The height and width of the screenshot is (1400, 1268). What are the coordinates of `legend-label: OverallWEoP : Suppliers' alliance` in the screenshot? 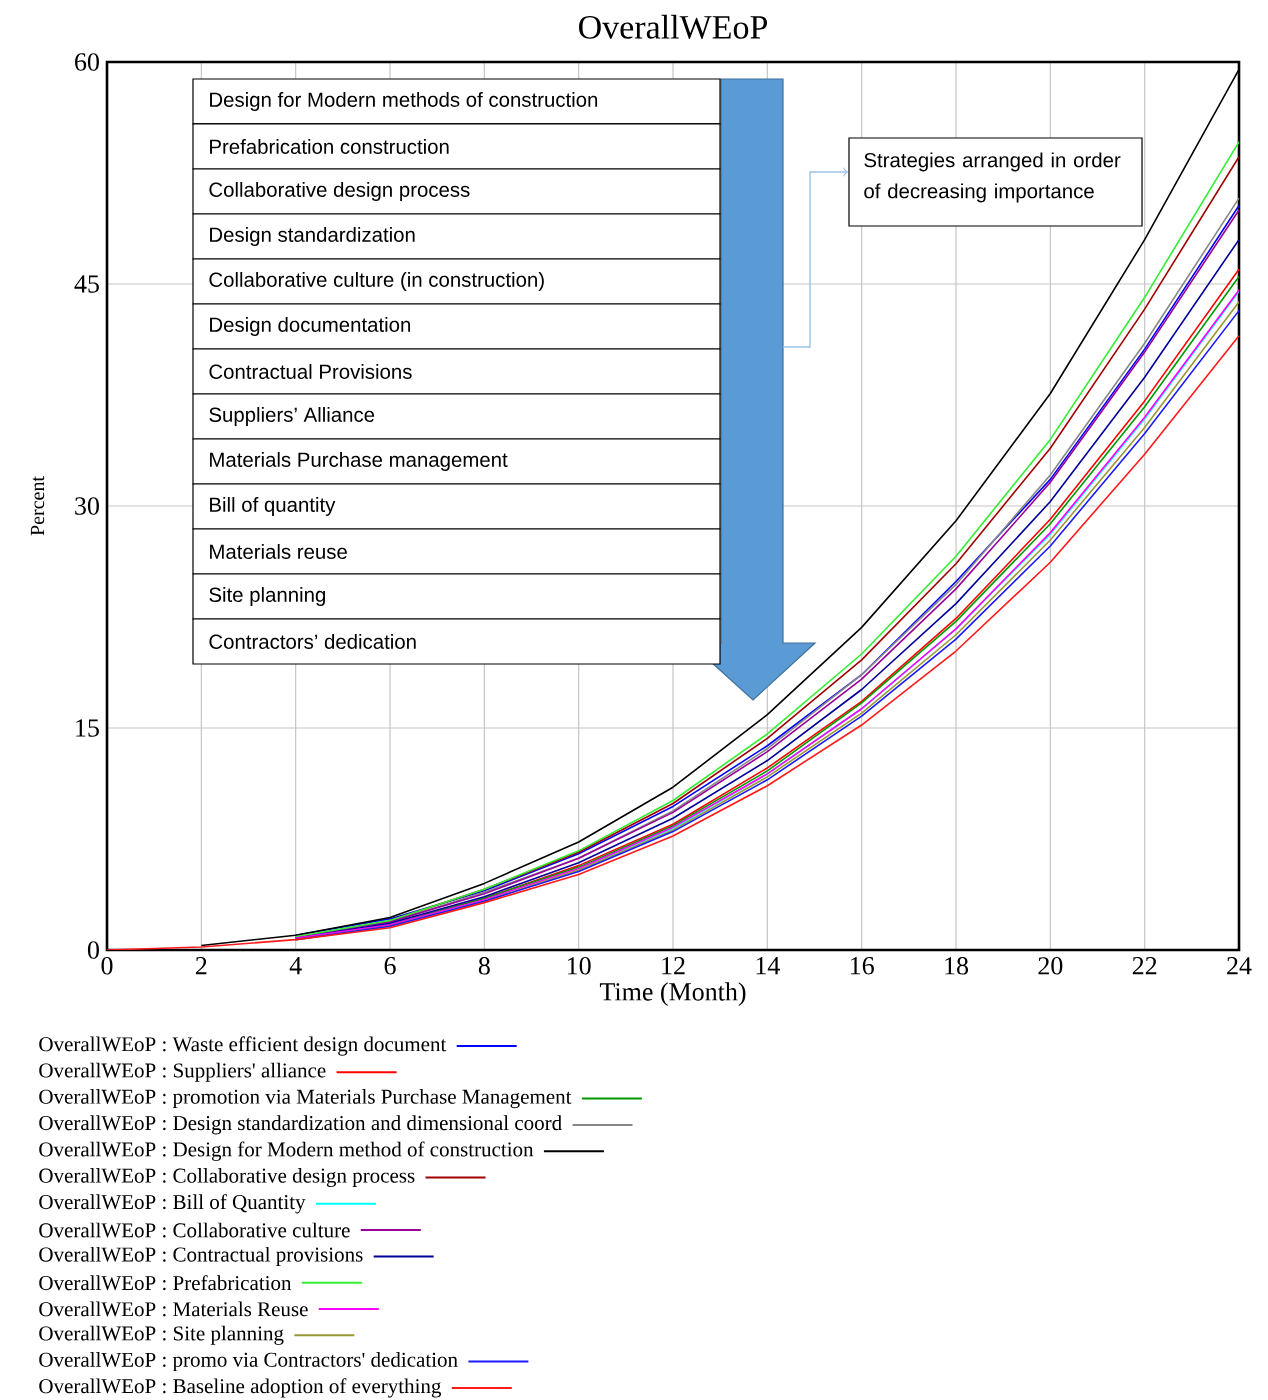 It's located at (182, 1072).